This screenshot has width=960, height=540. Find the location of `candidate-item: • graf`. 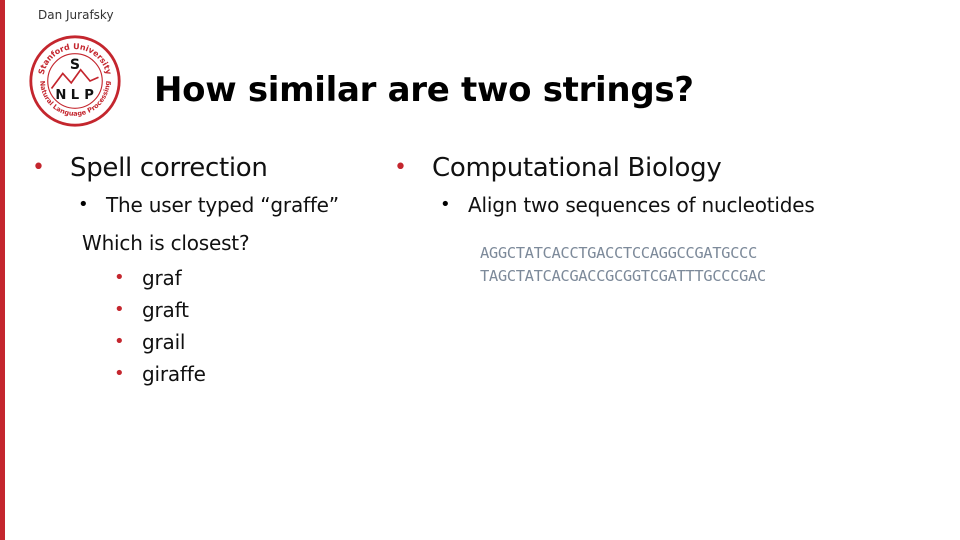

candidate-item: • graf is located at coordinates (200, 278).